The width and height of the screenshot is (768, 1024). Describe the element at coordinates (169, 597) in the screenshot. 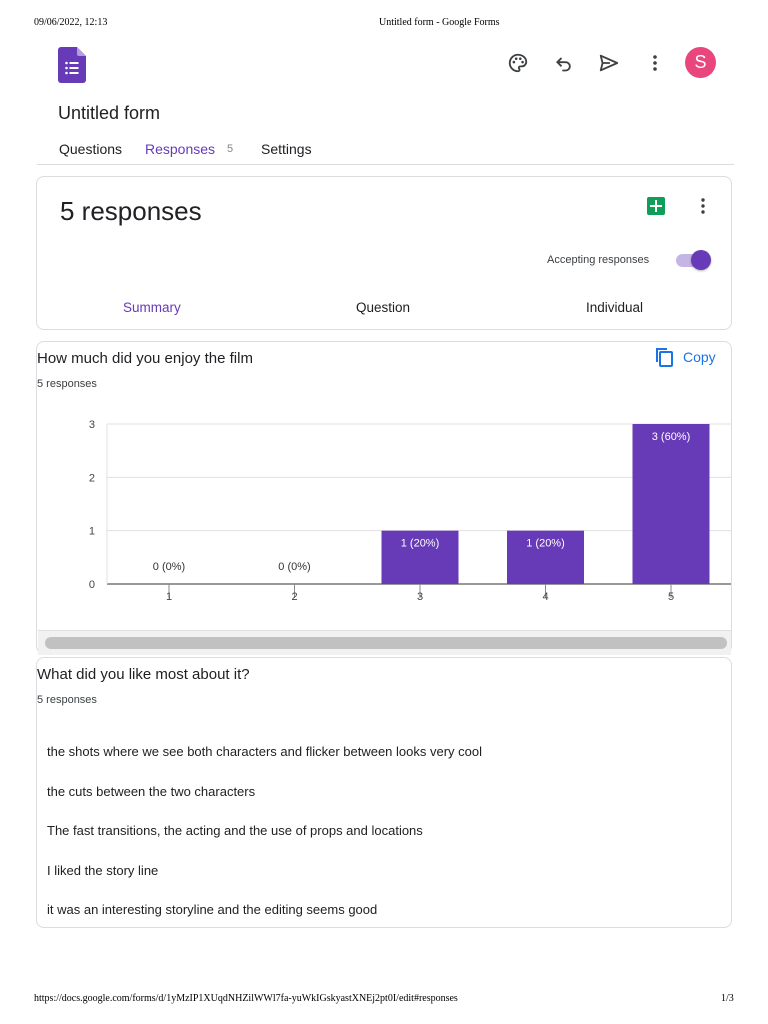

I see `x-tick-label: 1` at that location.